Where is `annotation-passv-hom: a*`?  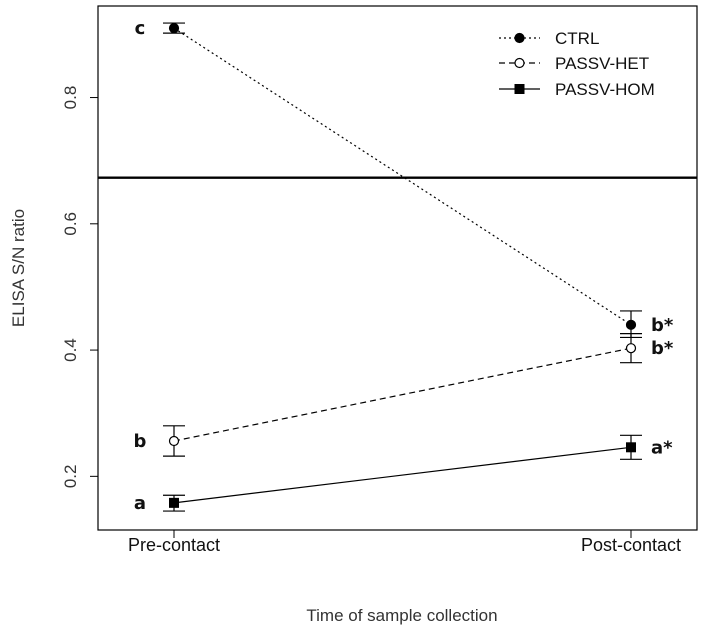
annotation-passv-hom: a* is located at coordinates (662, 447).